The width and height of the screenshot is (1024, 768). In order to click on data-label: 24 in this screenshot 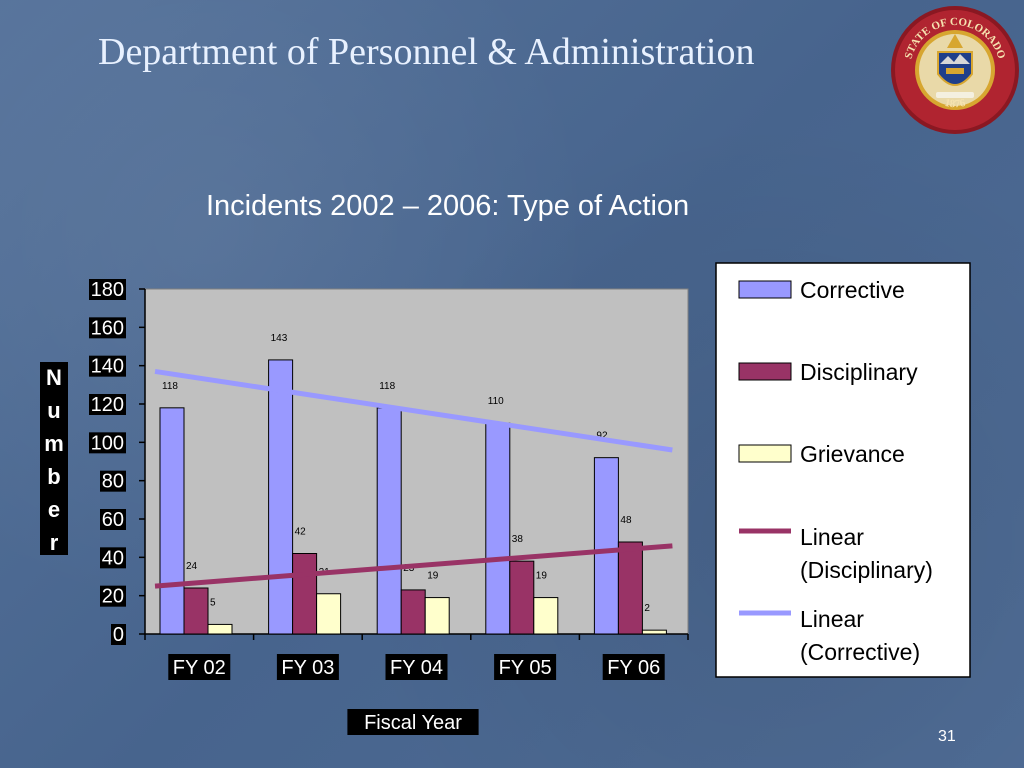, I will do `click(192, 566)`.